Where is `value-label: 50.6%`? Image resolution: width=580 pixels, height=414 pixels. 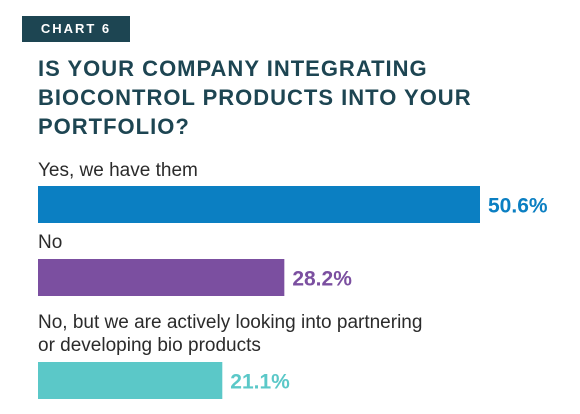
value-label: 50.6% is located at coordinates (518, 206).